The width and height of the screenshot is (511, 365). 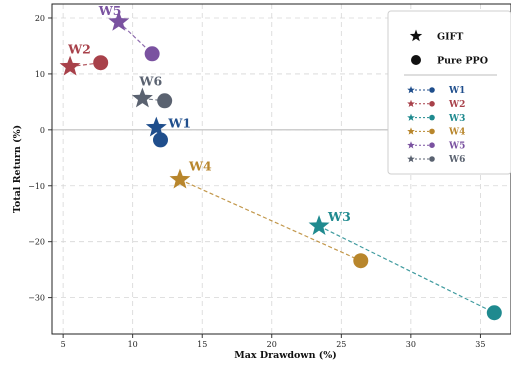 I want to click on gift-marker-w6, so click(x=142, y=97).